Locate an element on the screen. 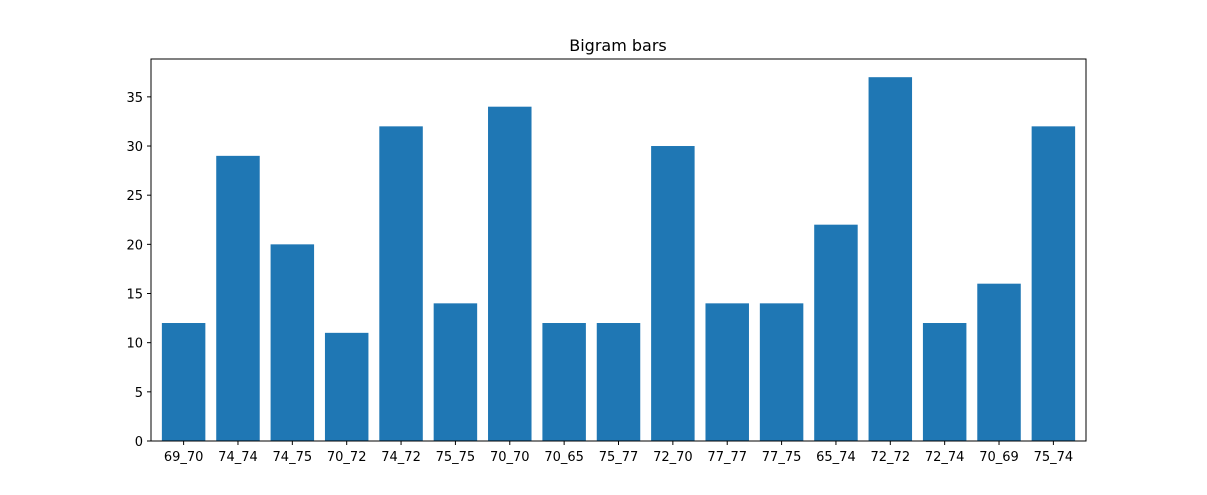 This screenshot has width=1207, height=495. x-tick-label: 70_65 is located at coordinates (564, 457).